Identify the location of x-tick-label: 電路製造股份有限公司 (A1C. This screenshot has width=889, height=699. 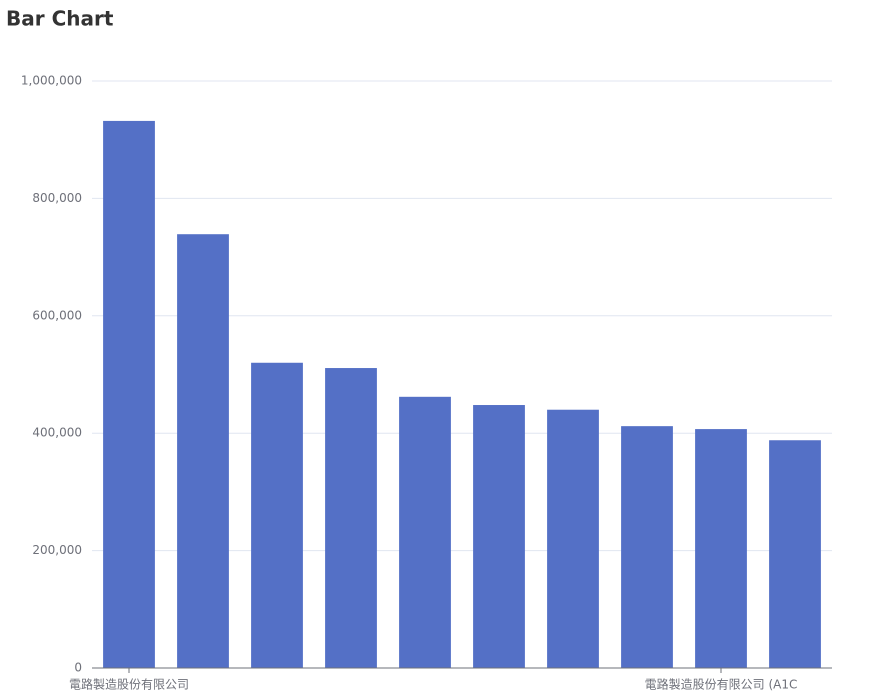
(721, 684).